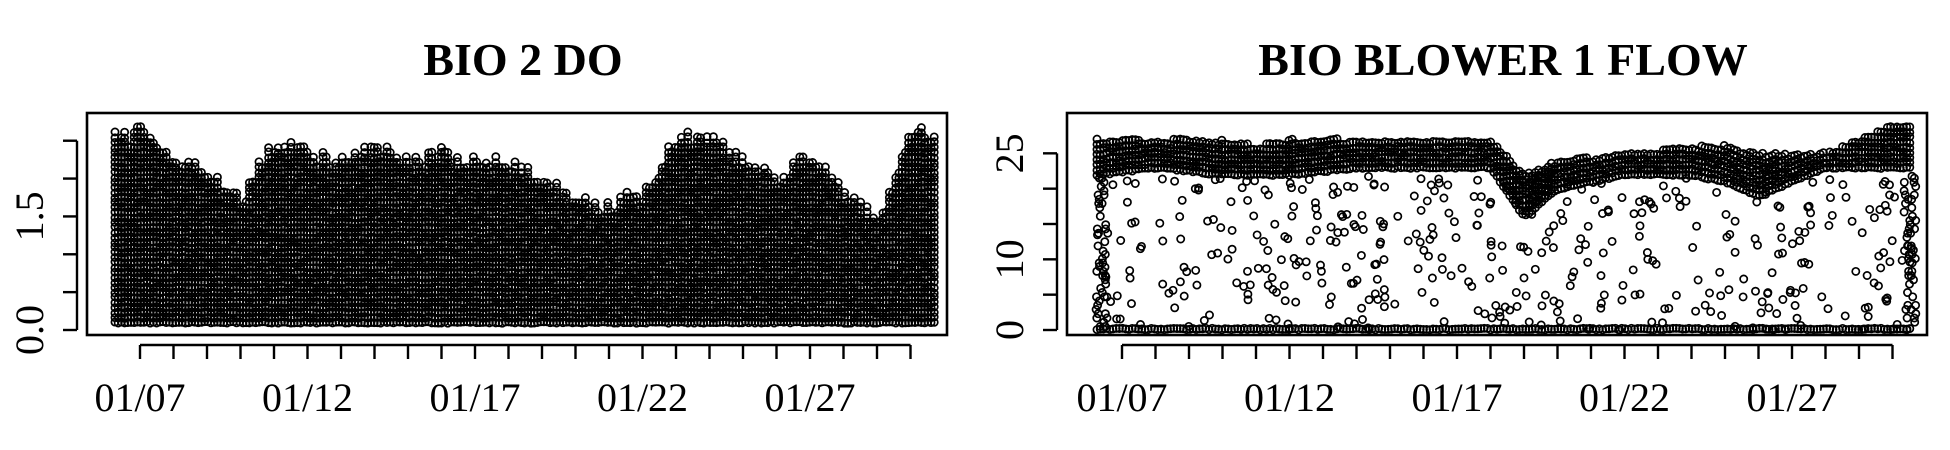  I want to click on chart-1-title: BIO 2 DO, so click(522, 59).